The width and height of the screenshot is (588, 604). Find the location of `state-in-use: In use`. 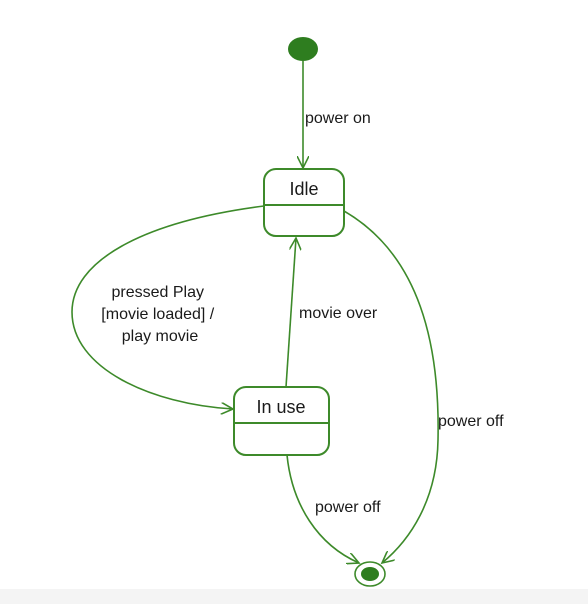

state-in-use: In use is located at coordinates (281, 421).